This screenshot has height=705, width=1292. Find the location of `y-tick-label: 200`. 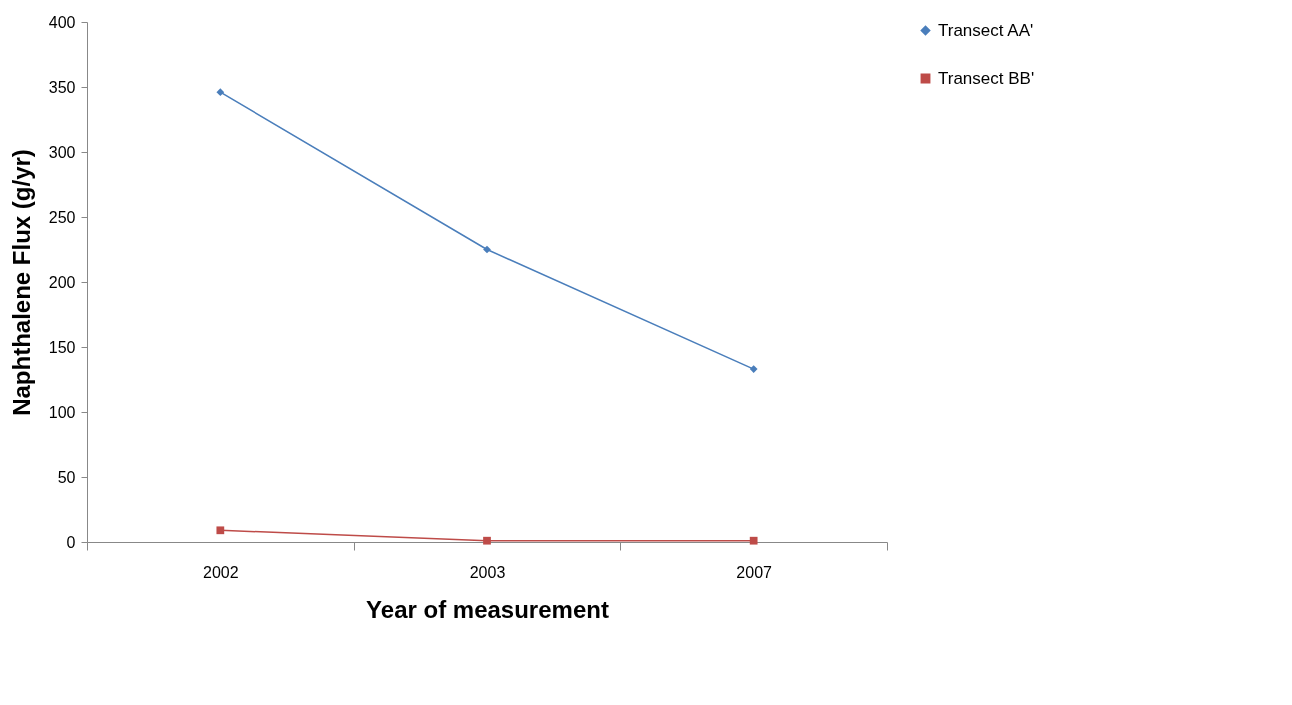

y-tick-label: 200 is located at coordinates (62, 282).